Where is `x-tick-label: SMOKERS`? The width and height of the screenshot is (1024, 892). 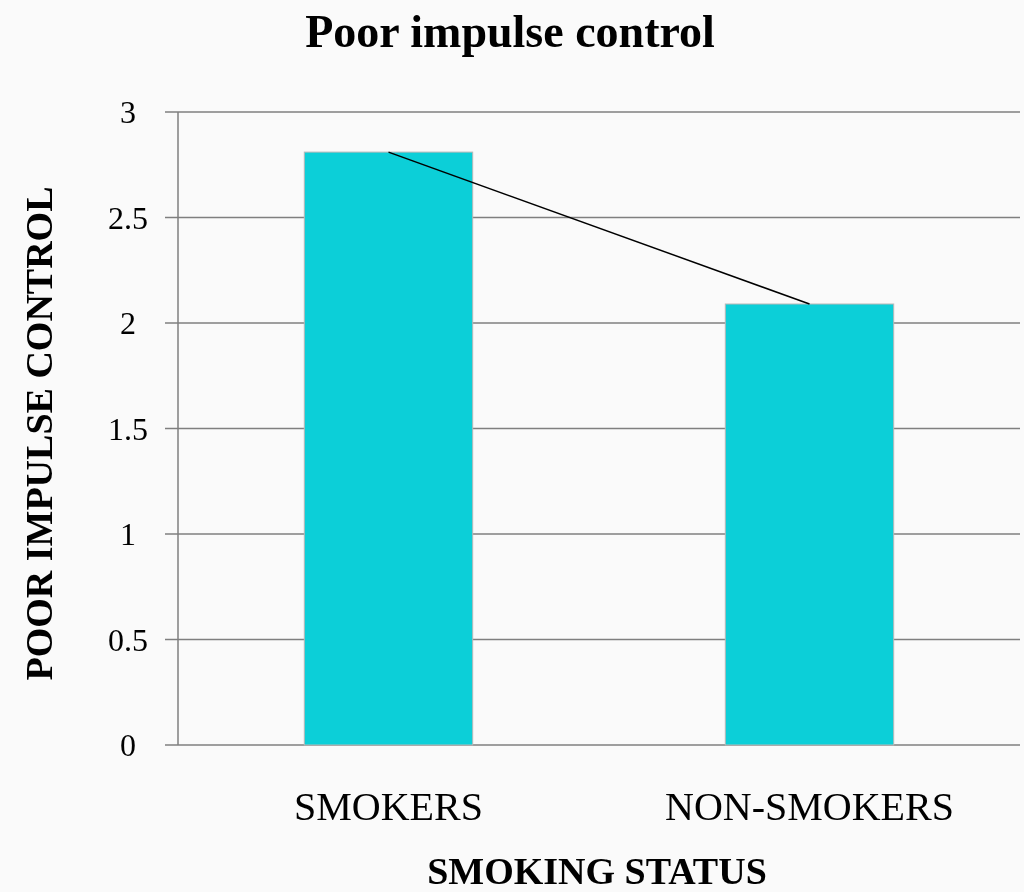
x-tick-label: SMOKERS is located at coordinates (388, 806).